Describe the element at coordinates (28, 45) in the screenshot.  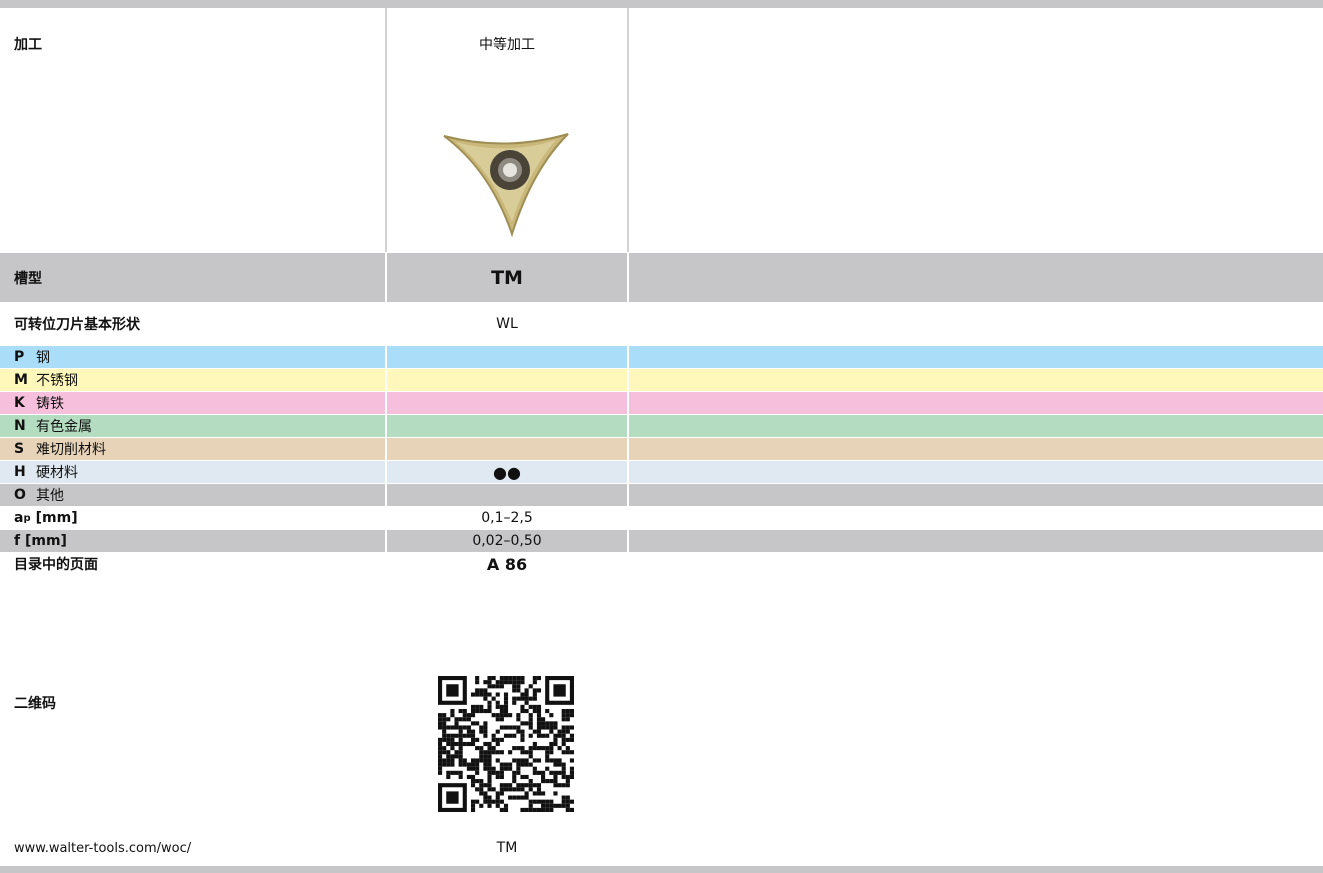
I see `label: 加工` at that location.